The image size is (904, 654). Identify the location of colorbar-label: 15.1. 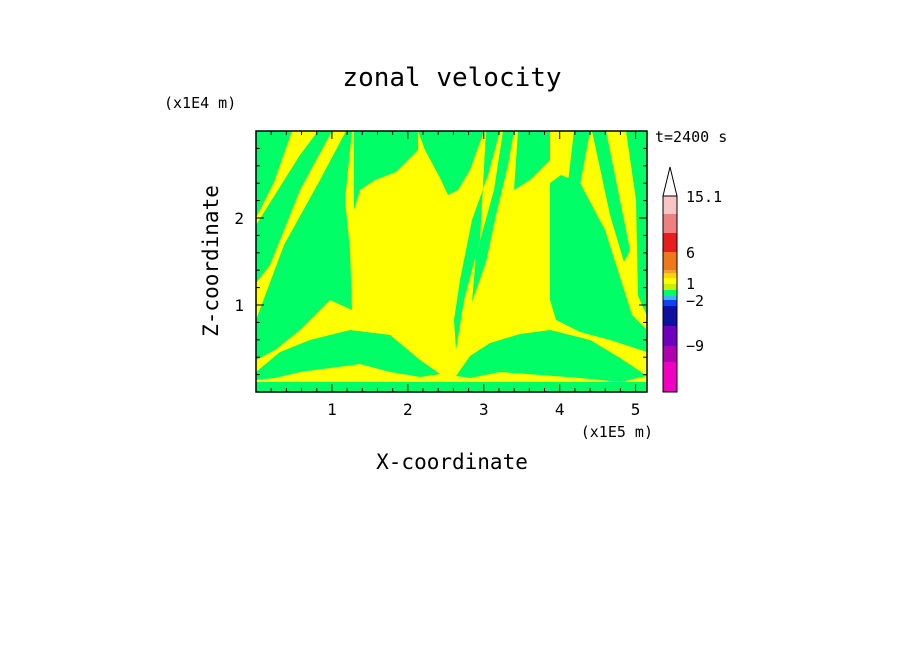
(704, 197).